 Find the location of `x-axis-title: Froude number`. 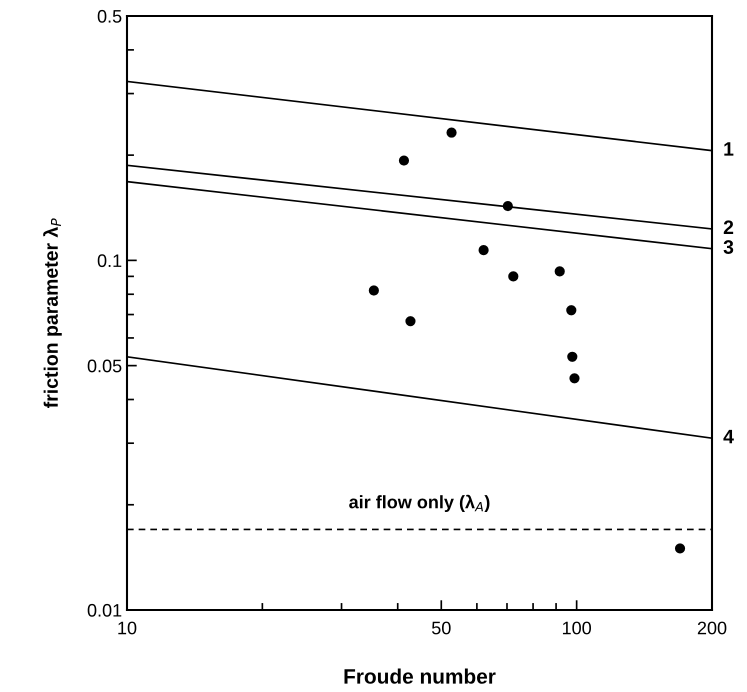

x-axis-title: Froude number is located at coordinates (420, 676).